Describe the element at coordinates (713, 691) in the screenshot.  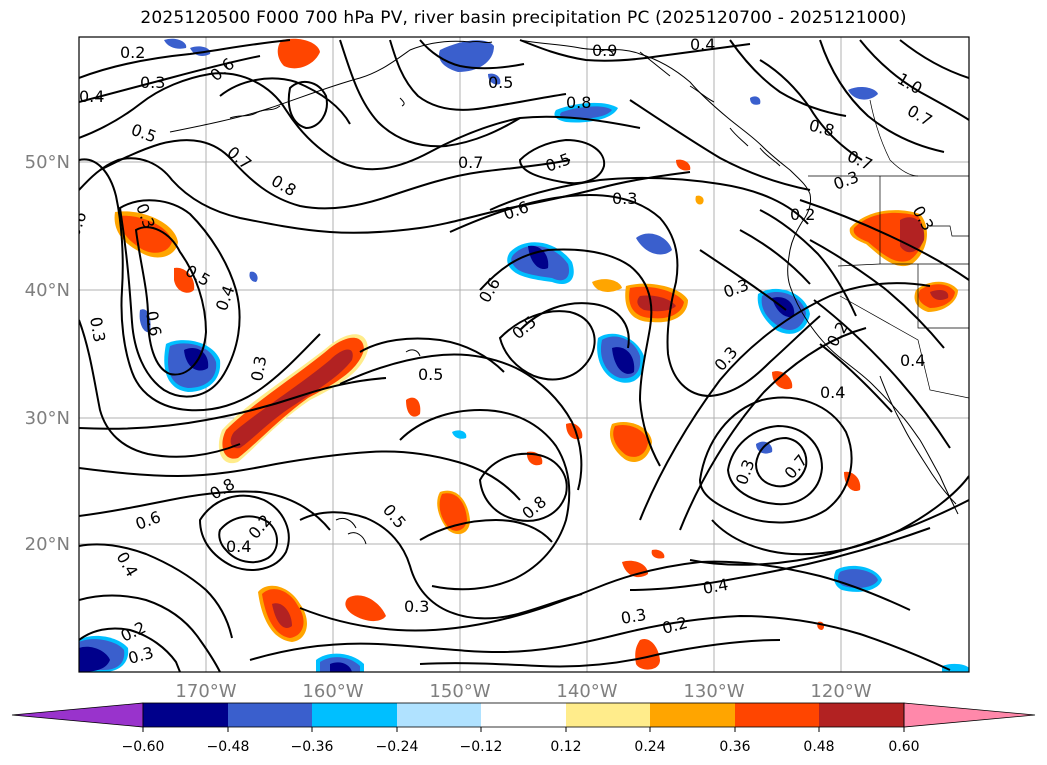
I see `lon-label-130w: 130°W` at that location.